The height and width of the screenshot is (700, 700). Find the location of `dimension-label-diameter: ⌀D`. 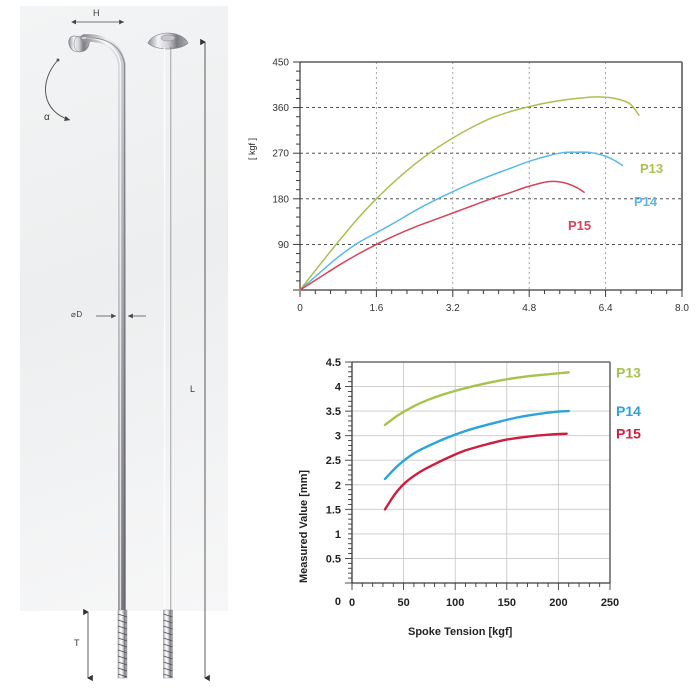

dimension-label-diameter: ⌀D is located at coordinates (77, 314).